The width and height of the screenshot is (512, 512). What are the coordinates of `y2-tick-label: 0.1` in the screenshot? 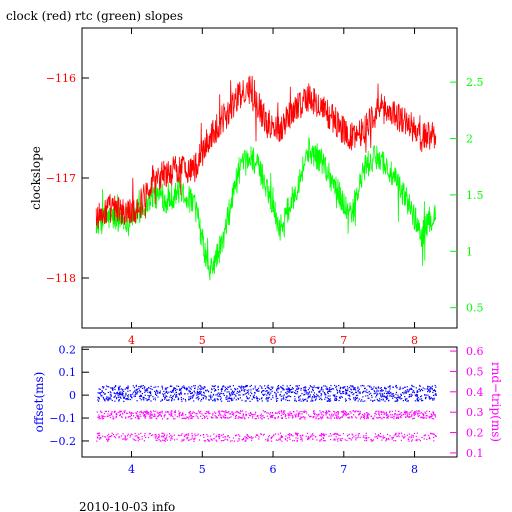 It's located at (475, 453).